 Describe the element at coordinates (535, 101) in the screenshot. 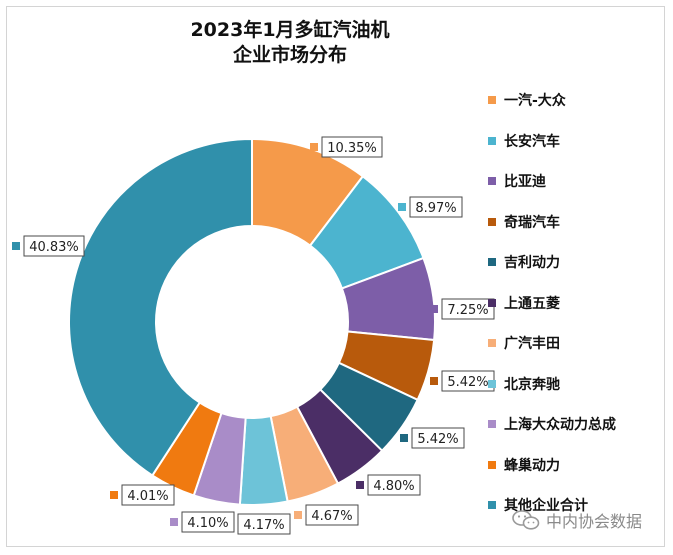

I see `legend-label: 一汽-大众` at that location.